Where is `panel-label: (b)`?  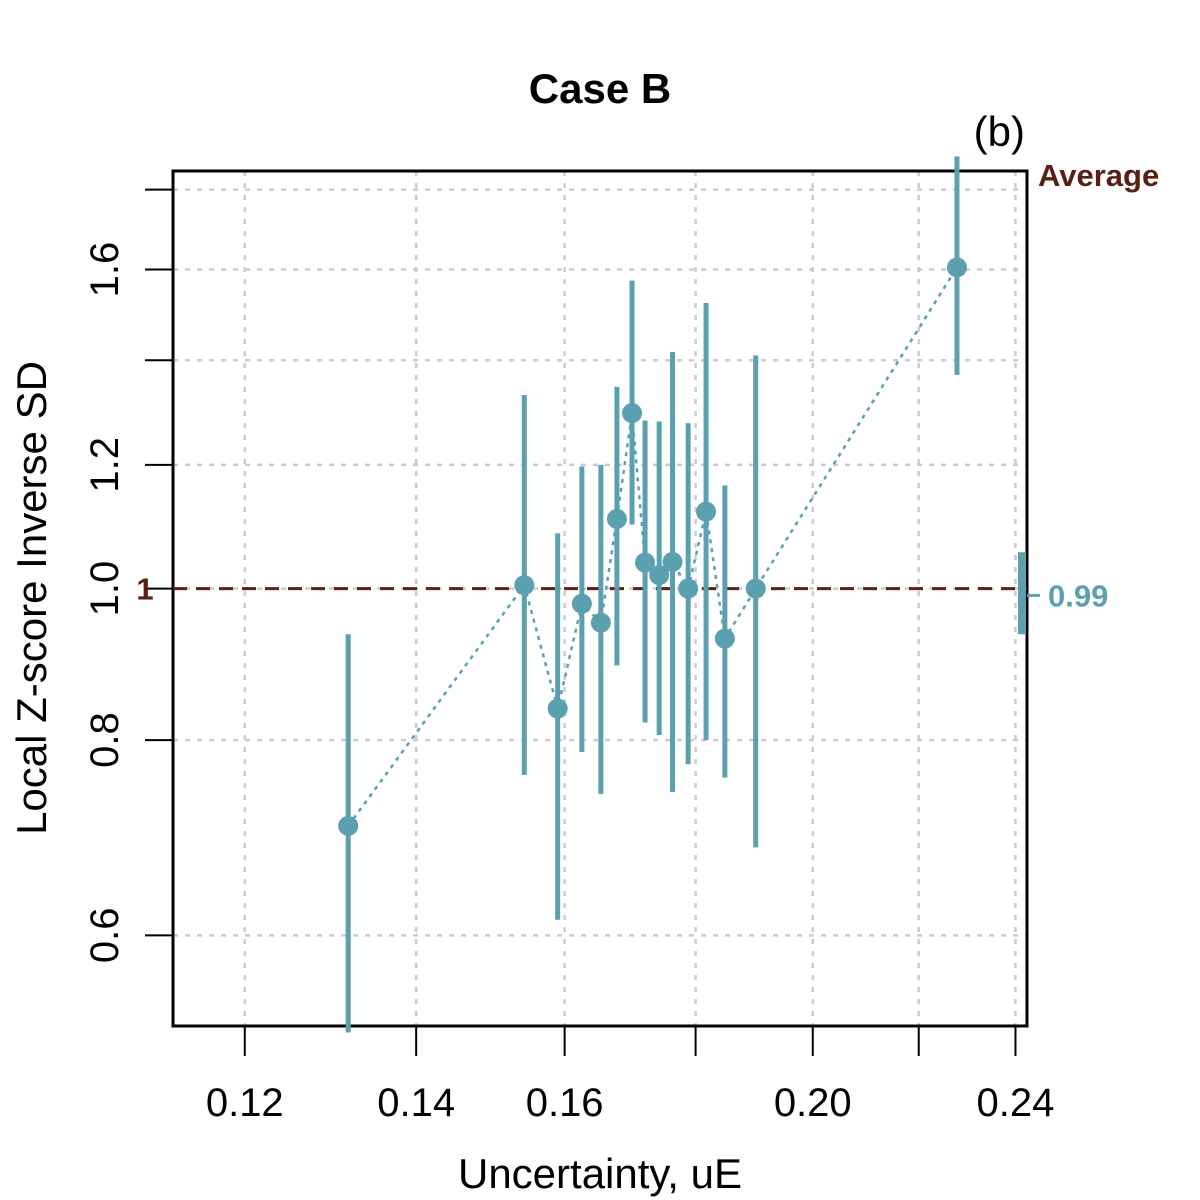 panel-label: (b) is located at coordinates (999, 131).